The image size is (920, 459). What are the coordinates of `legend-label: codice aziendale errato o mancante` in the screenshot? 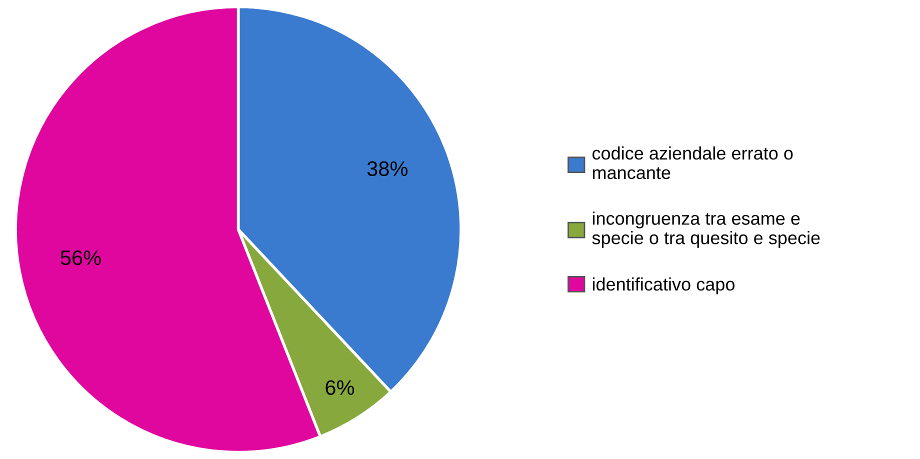 It's located at (692, 163).